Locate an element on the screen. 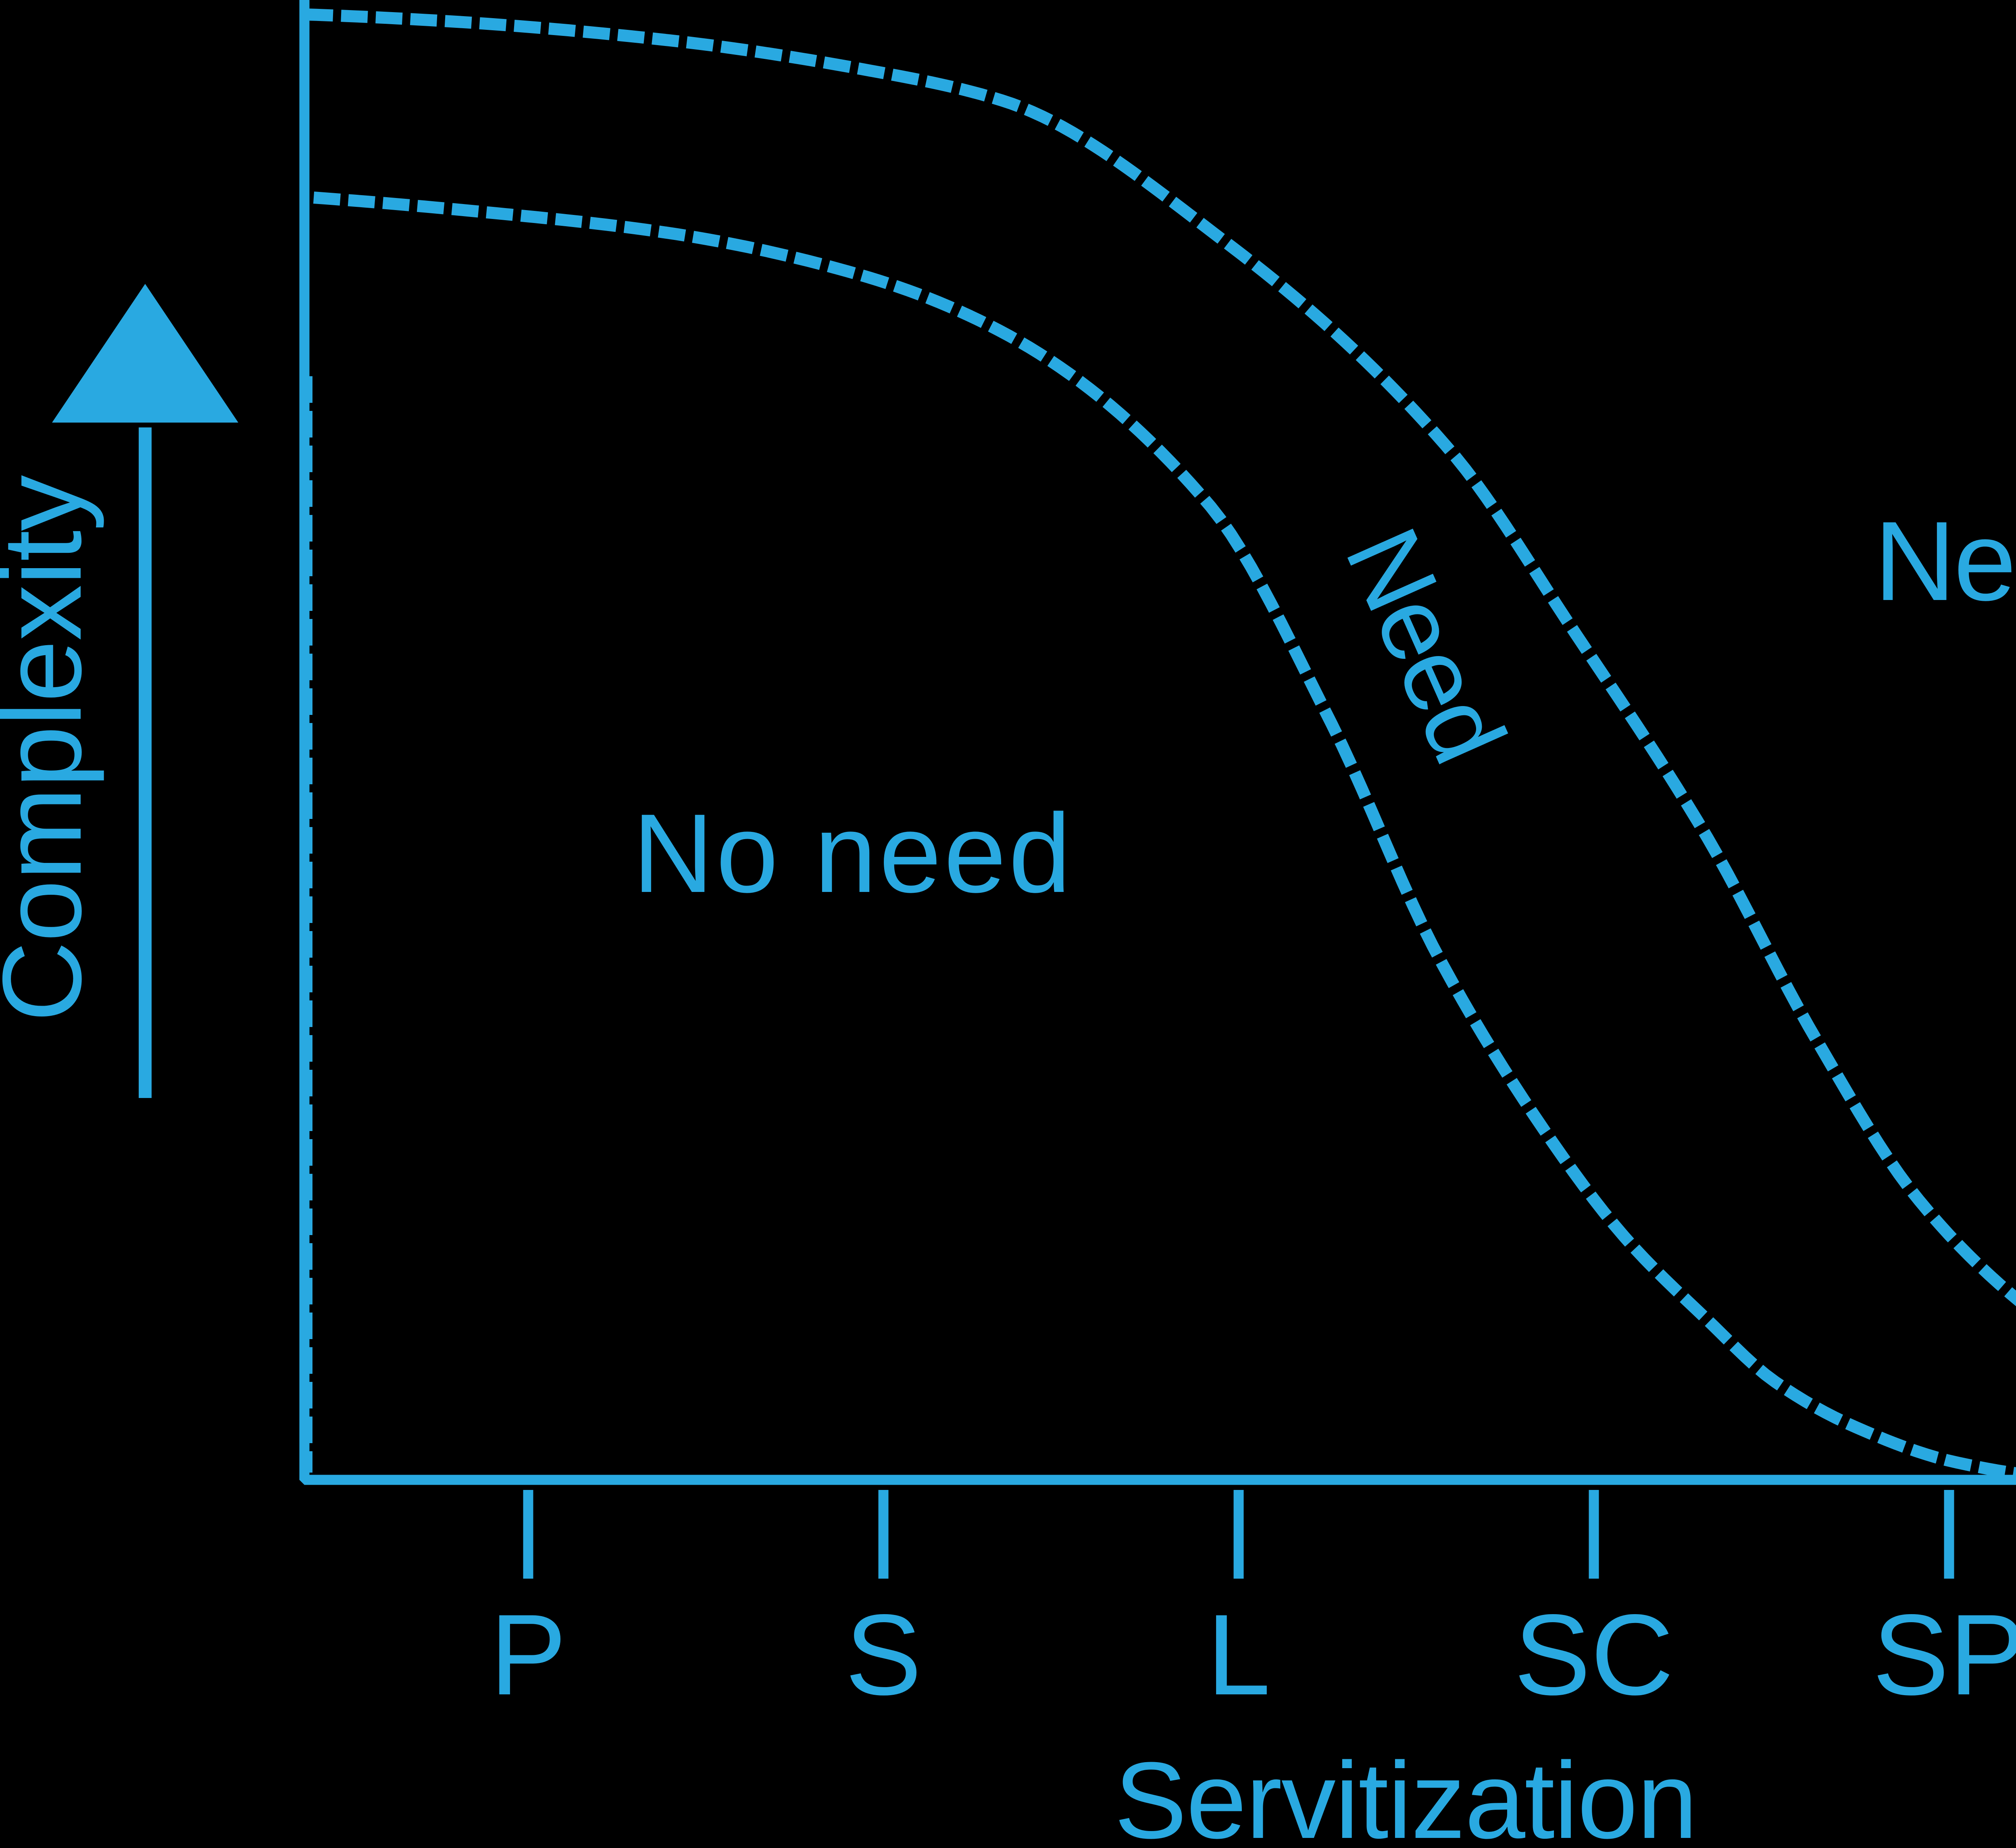 The height and width of the screenshot is (1848, 2016). svg-text: L is located at coordinates (1239, 1655).